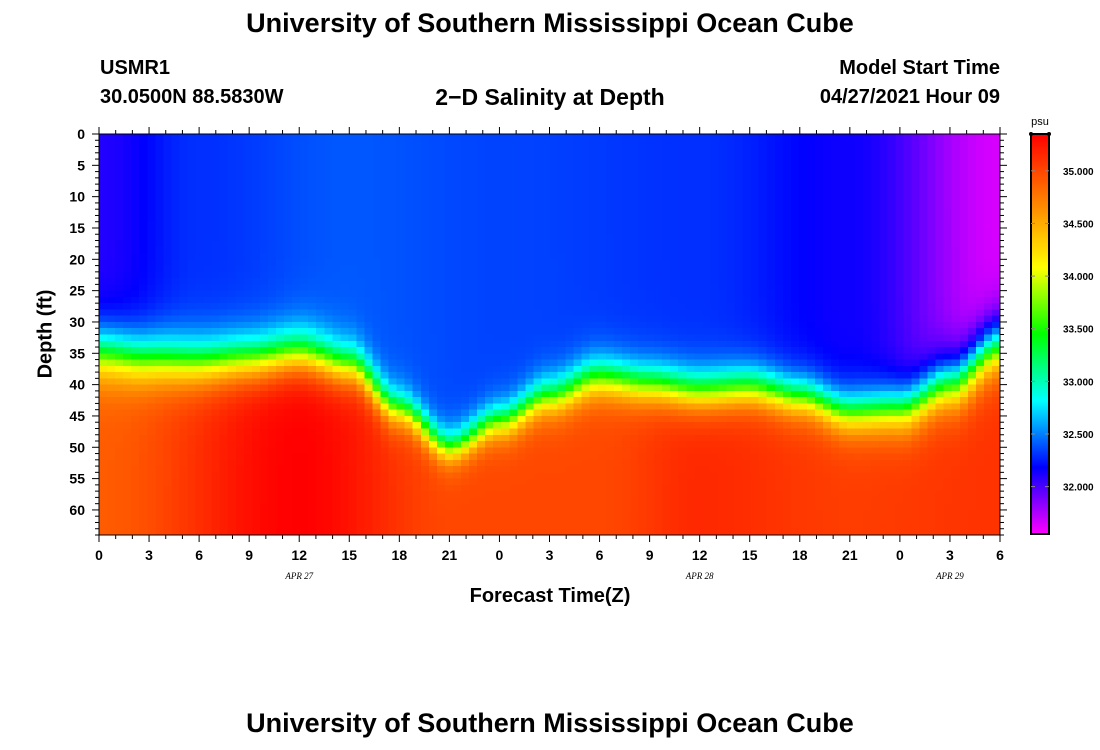 The width and height of the screenshot is (1100, 750). Describe the element at coordinates (550, 596) in the screenshot. I see `x-axis-label: Forecast Time(Z)` at that location.